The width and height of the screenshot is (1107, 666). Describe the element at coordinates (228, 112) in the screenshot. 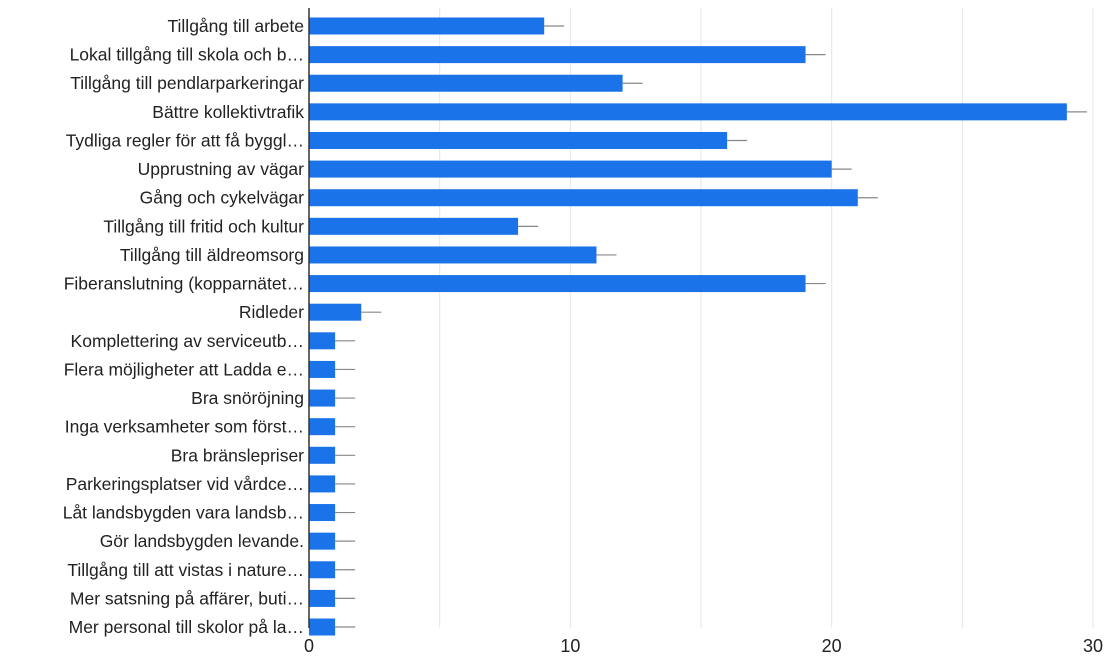

I see `category-label: Bättre kollektivtrafik` at that location.